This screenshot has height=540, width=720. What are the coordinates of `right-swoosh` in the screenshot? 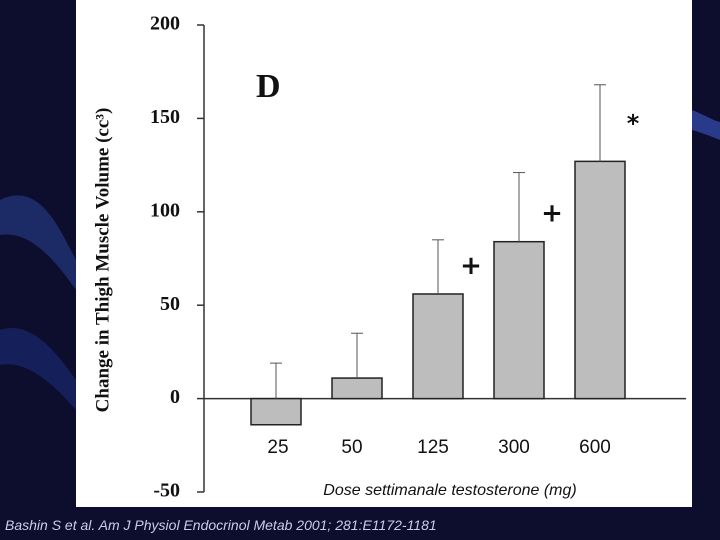 It's located at (706, 125).